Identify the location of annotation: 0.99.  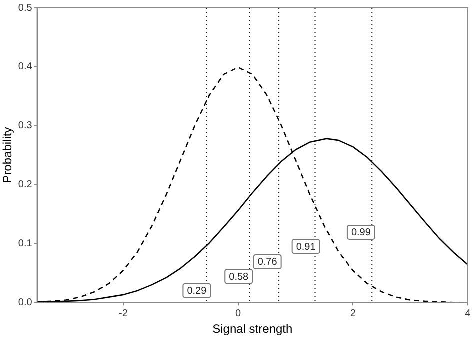
(361, 233).